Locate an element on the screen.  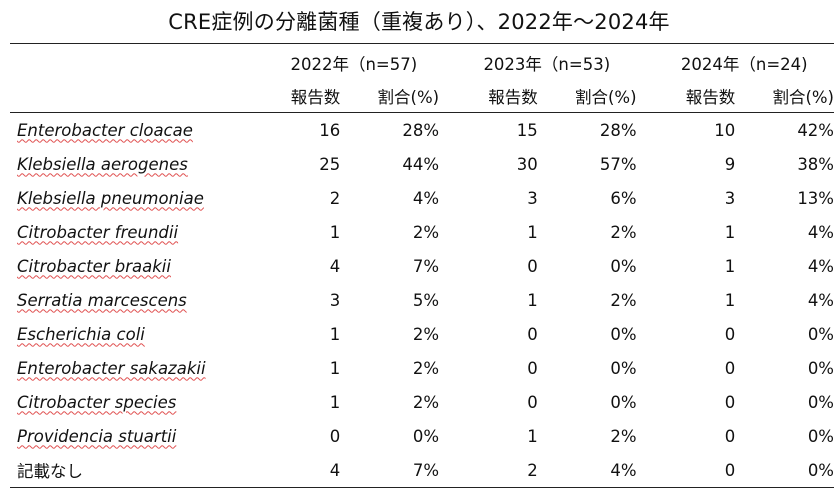
page-title: CRE症例の分離菌種（重複あり）、2022年～2024年 is located at coordinates (419, 22).